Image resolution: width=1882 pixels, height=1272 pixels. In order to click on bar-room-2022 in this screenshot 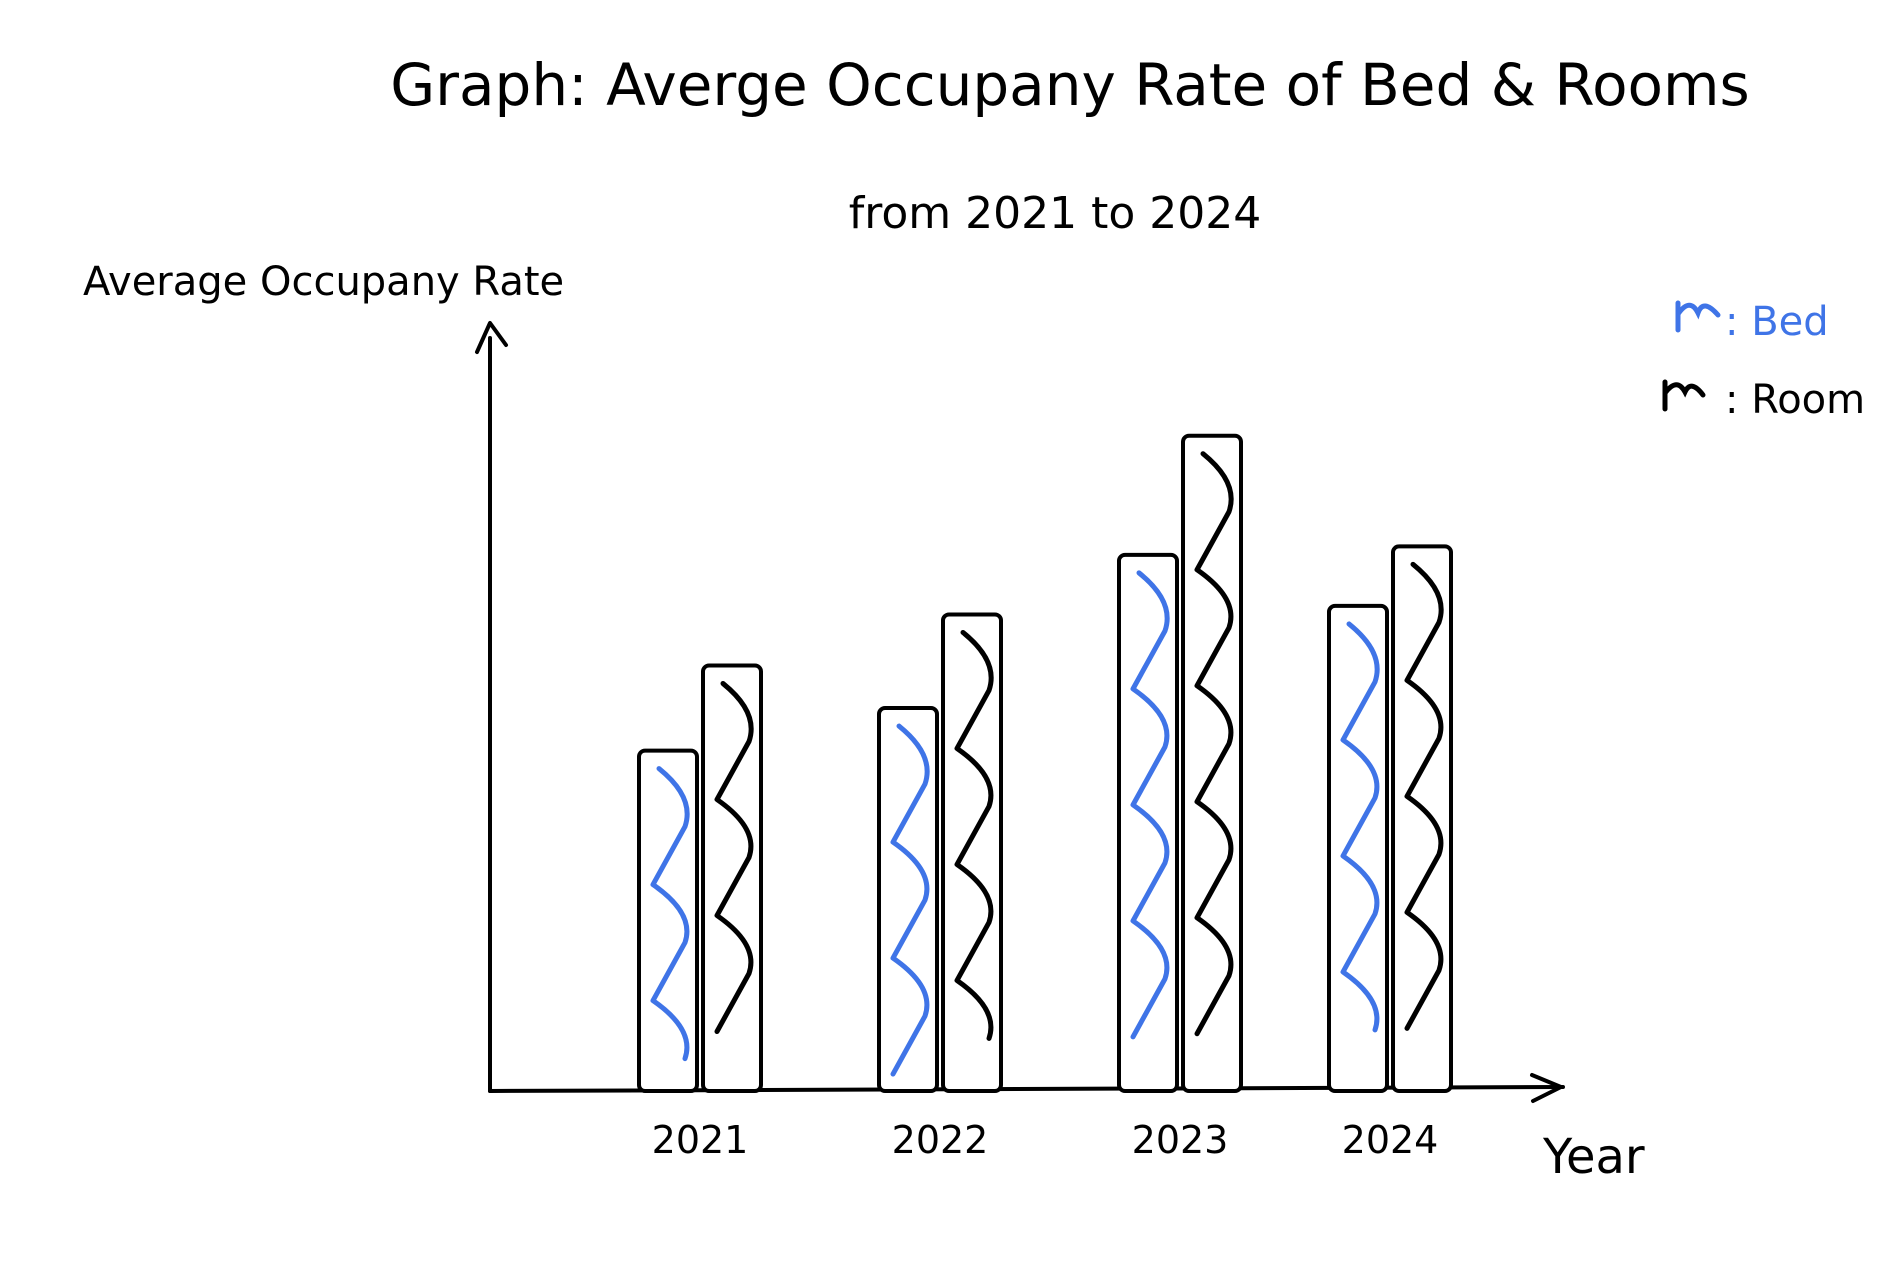, I will do `click(972, 852)`.